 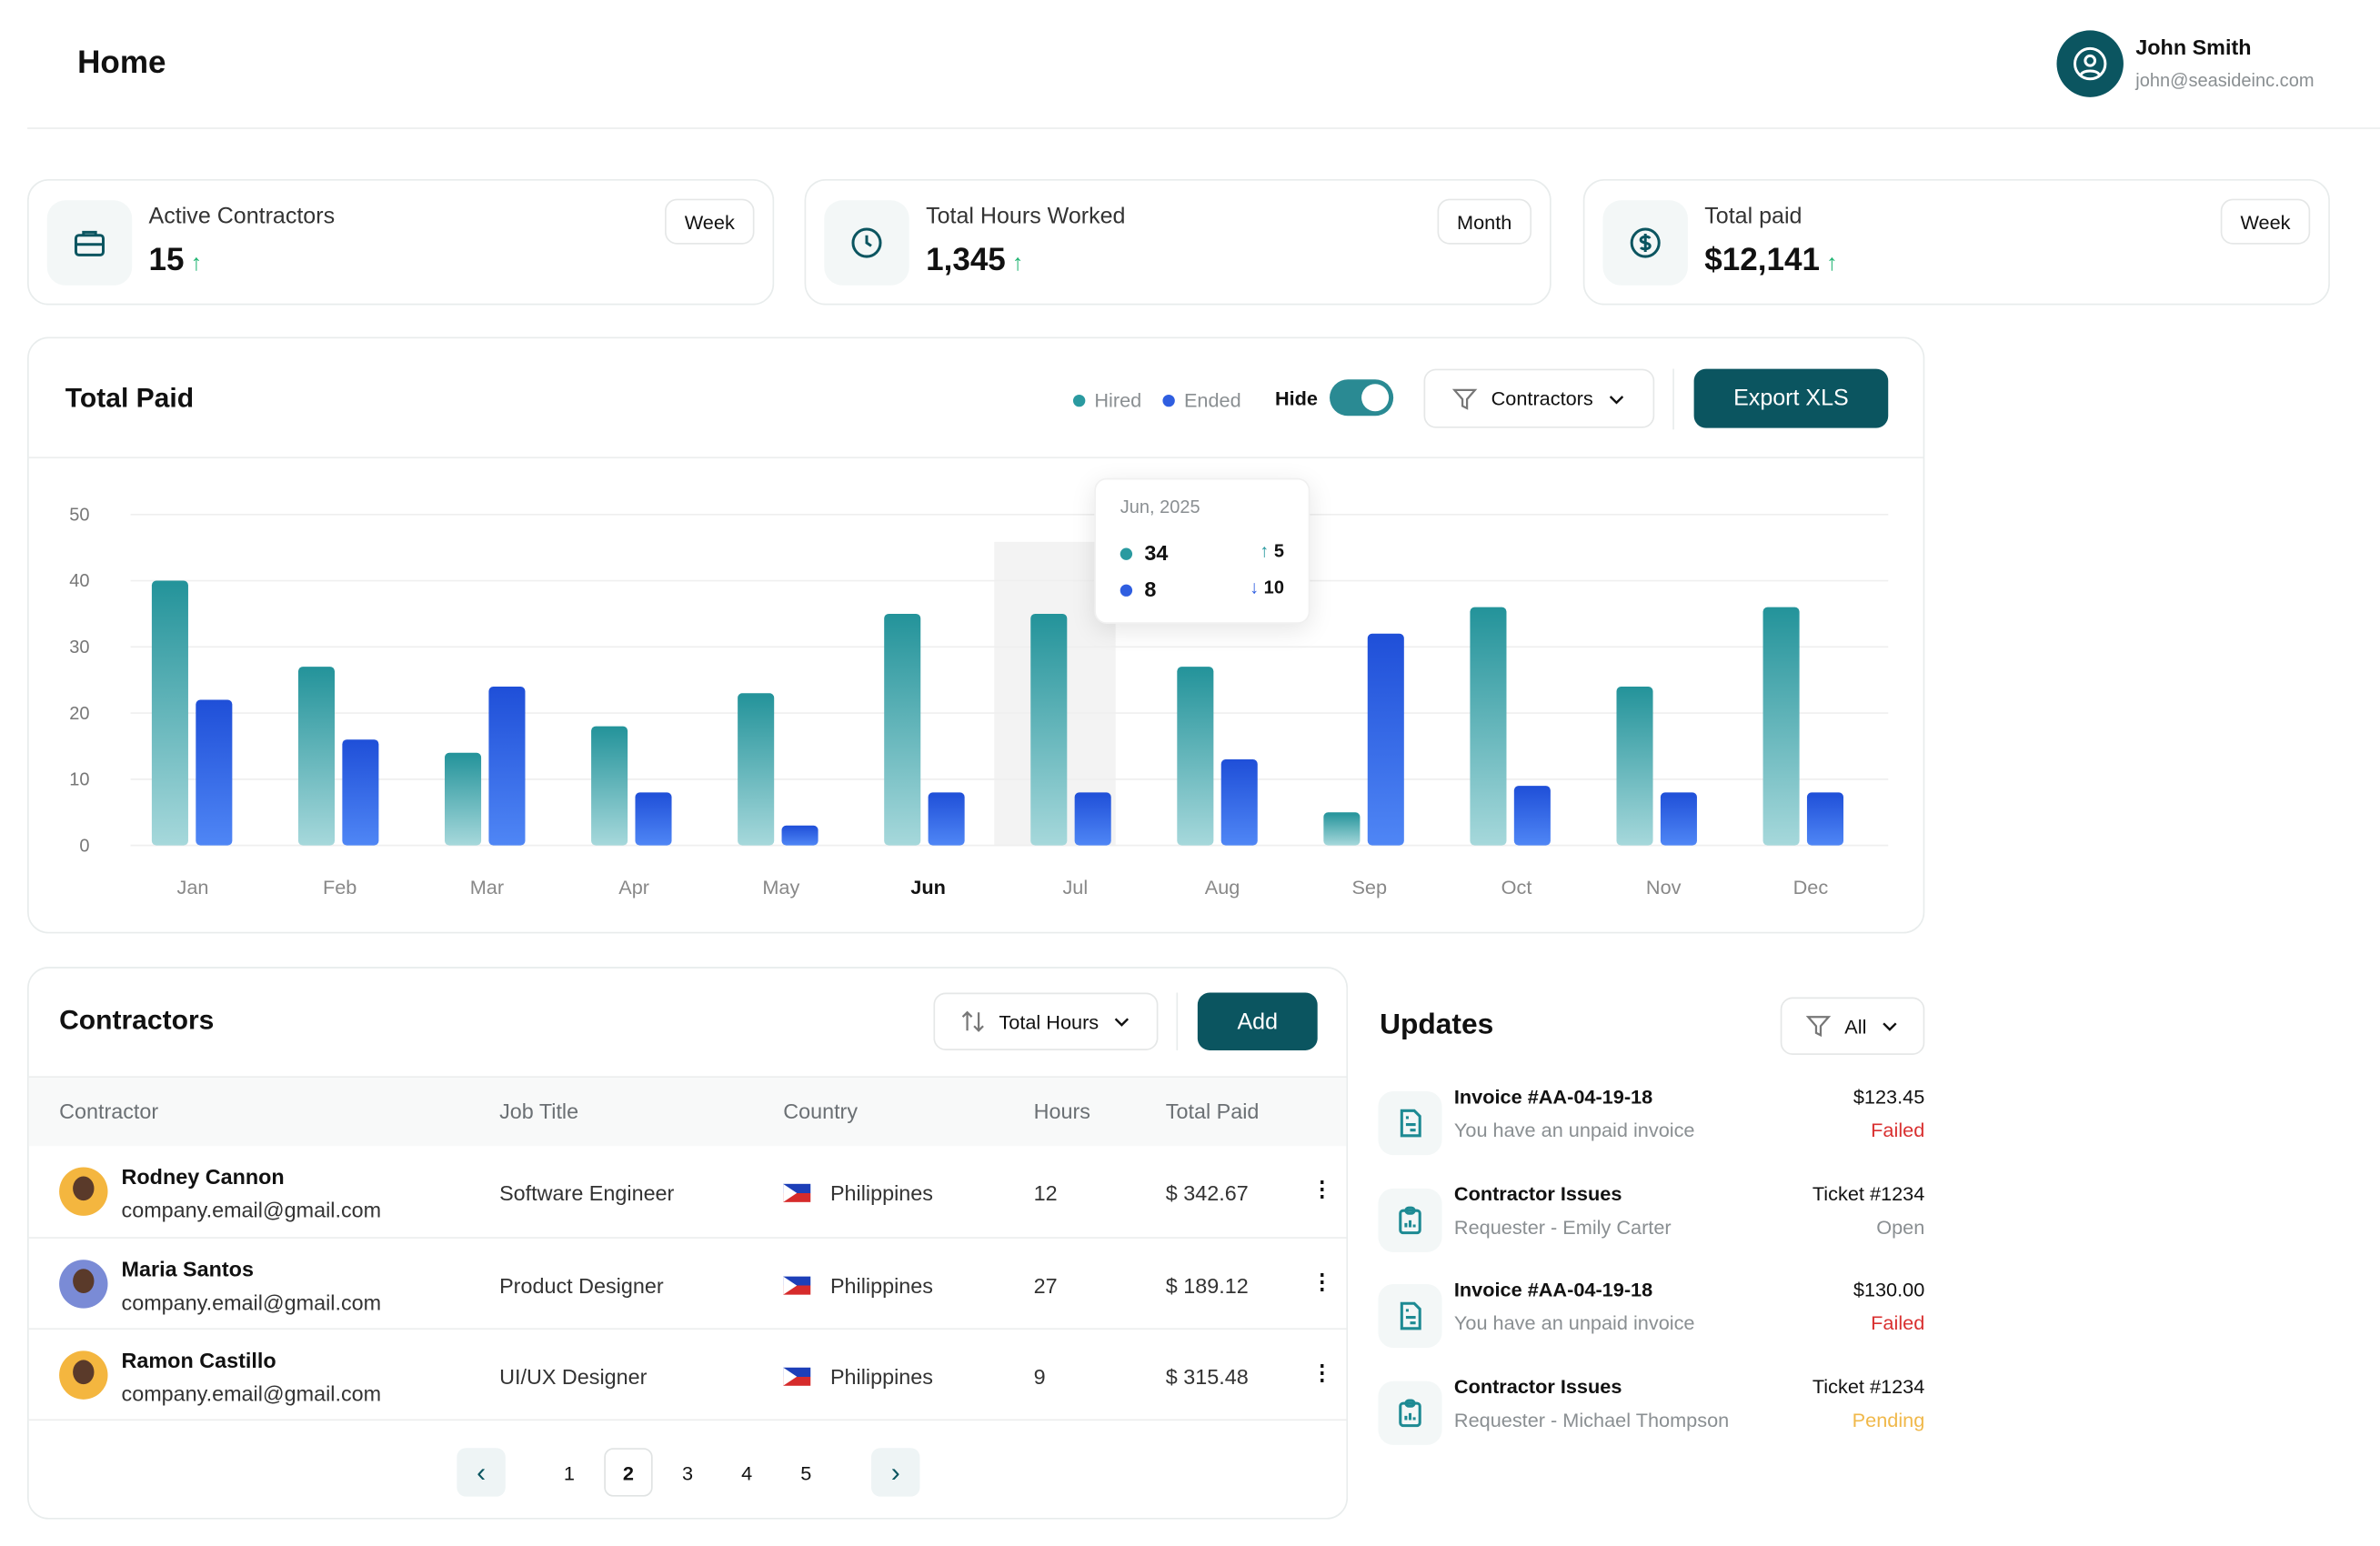 What do you see at coordinates (629, 1472) in the screenshot?
I see `page-button: 2` at bounding box center [629, 1472].